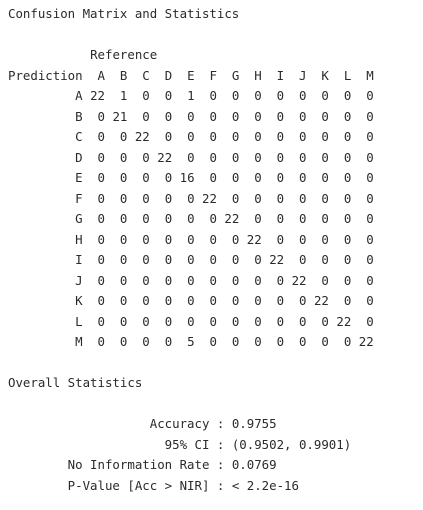 This screenshot has height=510, width=423. I want to click on row-header: I, so click(45, 259).